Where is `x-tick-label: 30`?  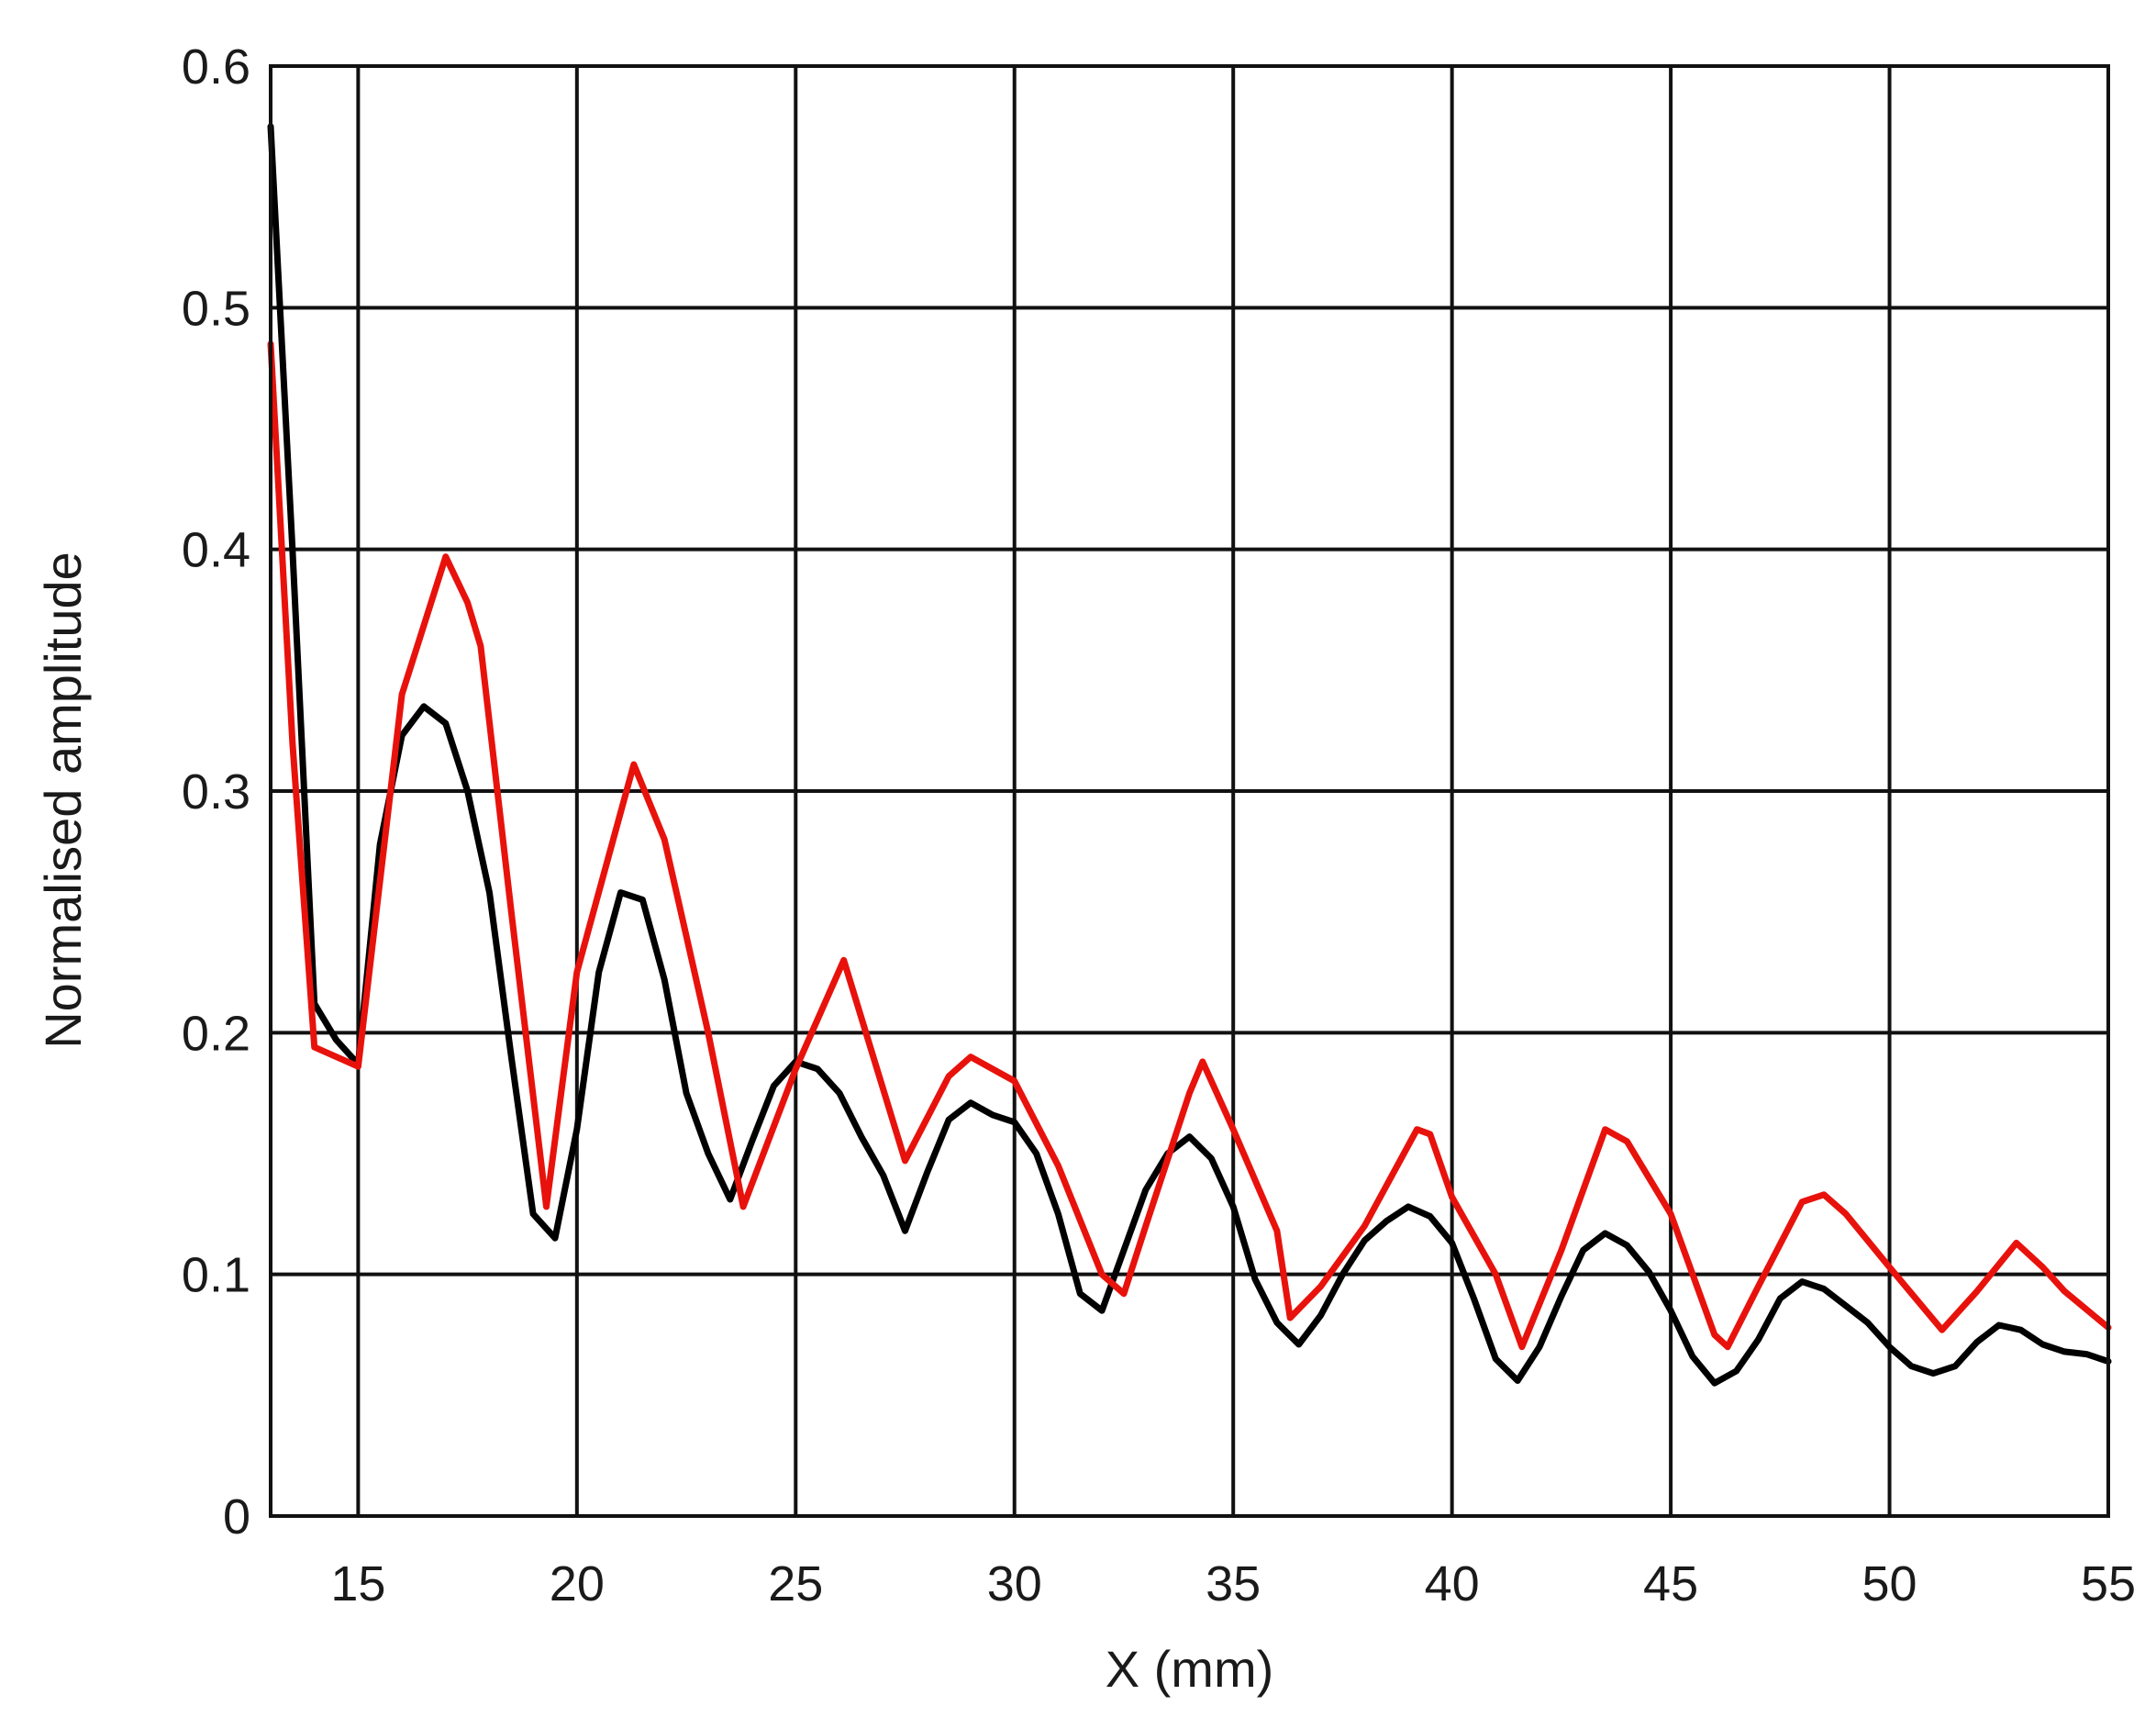 x-tick-label: 30 is located at coordinates (1014, 1583).